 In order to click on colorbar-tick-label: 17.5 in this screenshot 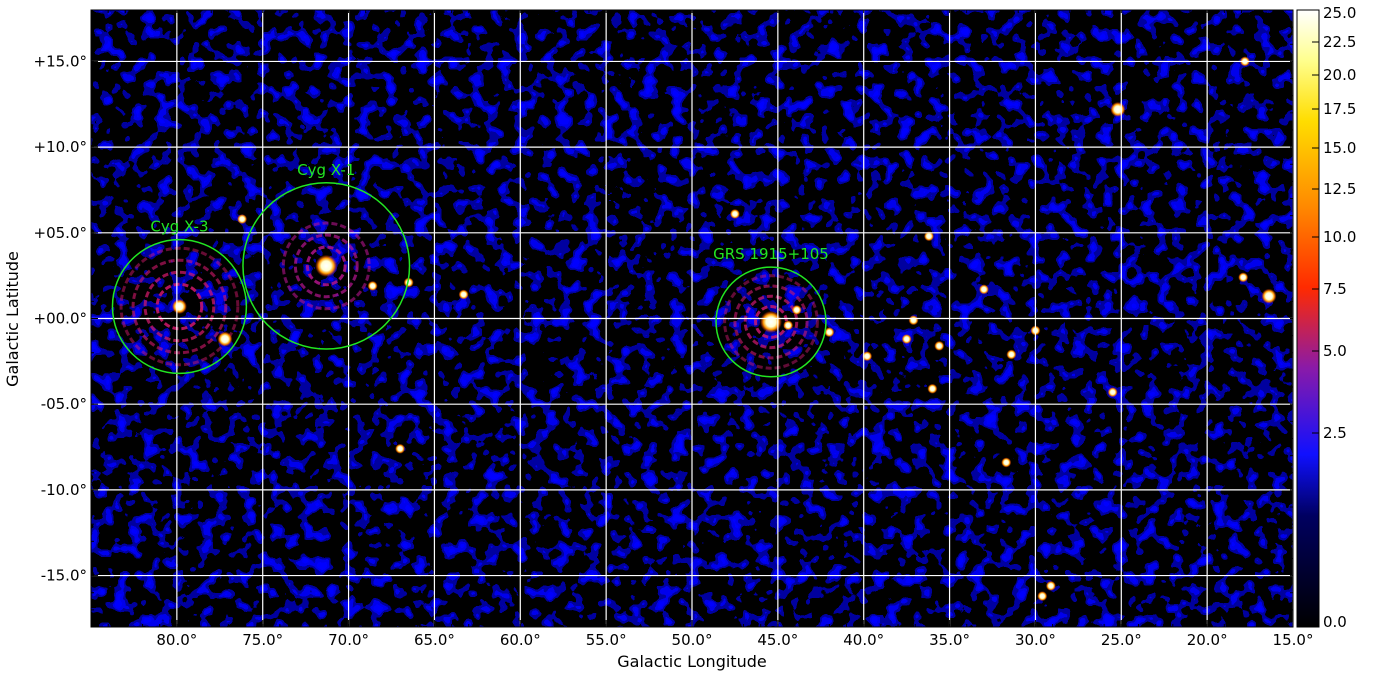, I will do `click(1339, 109)`.